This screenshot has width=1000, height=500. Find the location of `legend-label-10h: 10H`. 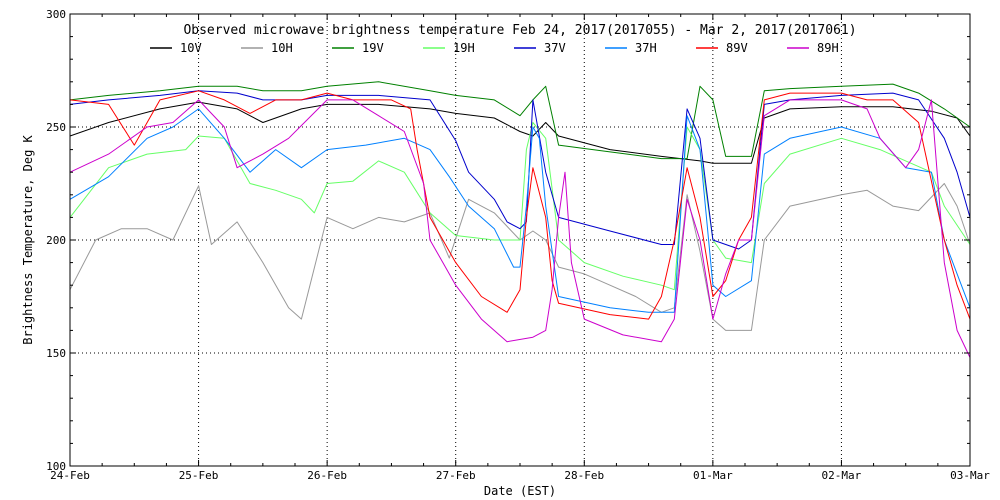

legend-label-10h: 10H is located at coordinates (282, 48).